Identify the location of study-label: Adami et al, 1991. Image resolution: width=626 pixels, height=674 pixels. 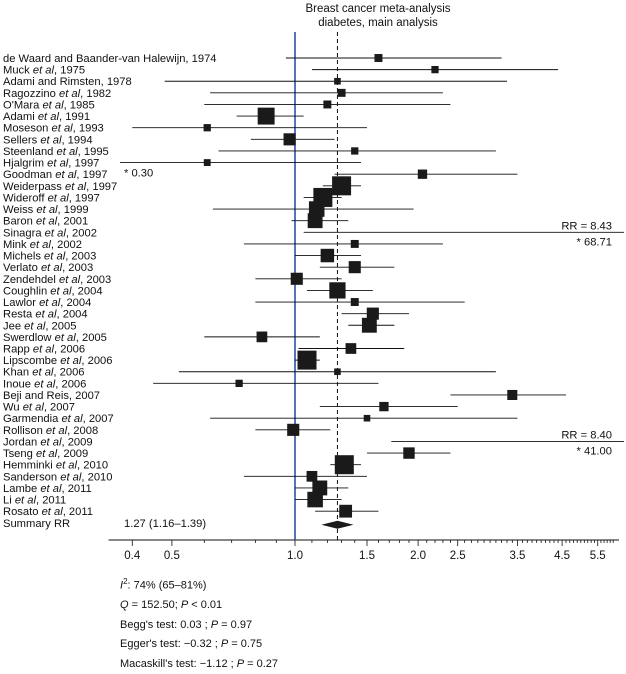
(46, 117).